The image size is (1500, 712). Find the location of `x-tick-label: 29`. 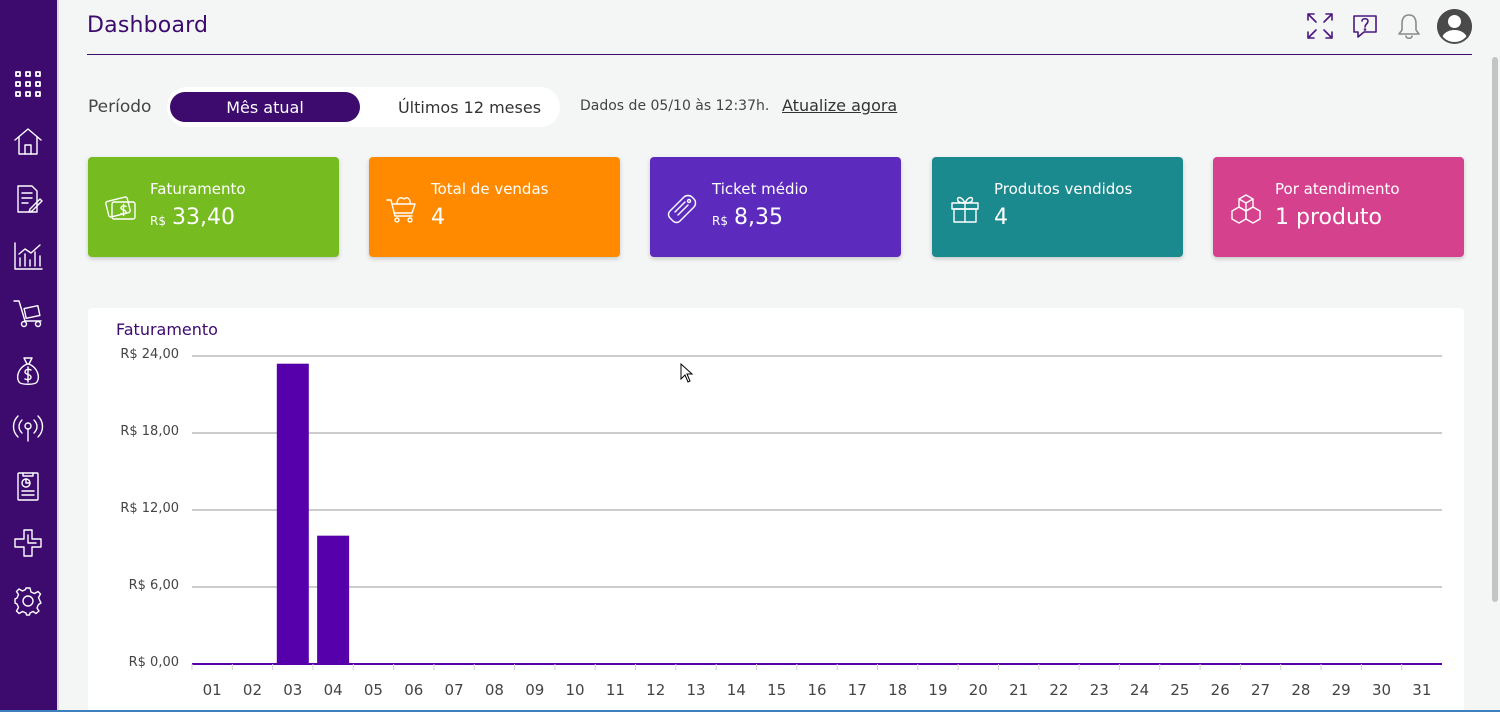

x-tick-label: 29 is located at coordinates (1341, 690).